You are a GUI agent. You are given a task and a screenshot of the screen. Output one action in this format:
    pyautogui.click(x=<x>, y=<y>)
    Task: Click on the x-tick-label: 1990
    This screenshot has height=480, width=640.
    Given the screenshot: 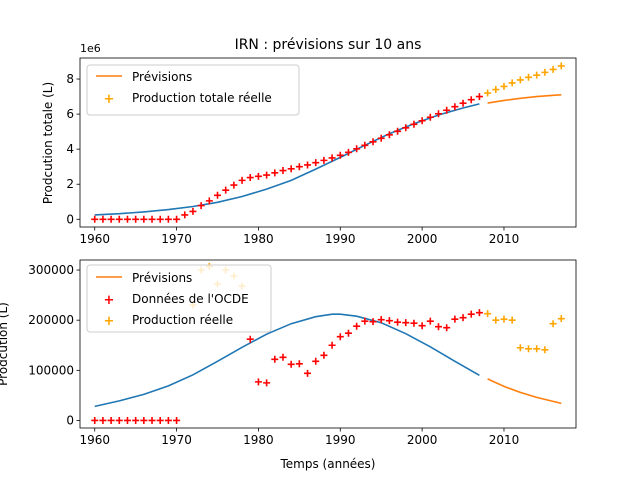 What is the action you would take?
    pyautogui.click(x=340, y=239)
    